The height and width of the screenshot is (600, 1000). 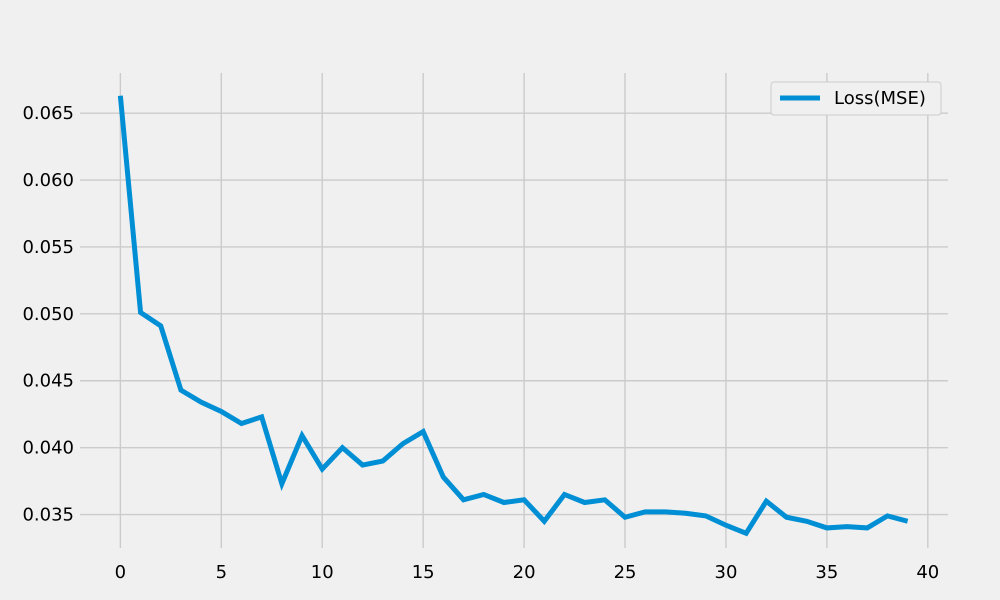 I want to click on x-tick-label: 15, so click(x=423, y=572).